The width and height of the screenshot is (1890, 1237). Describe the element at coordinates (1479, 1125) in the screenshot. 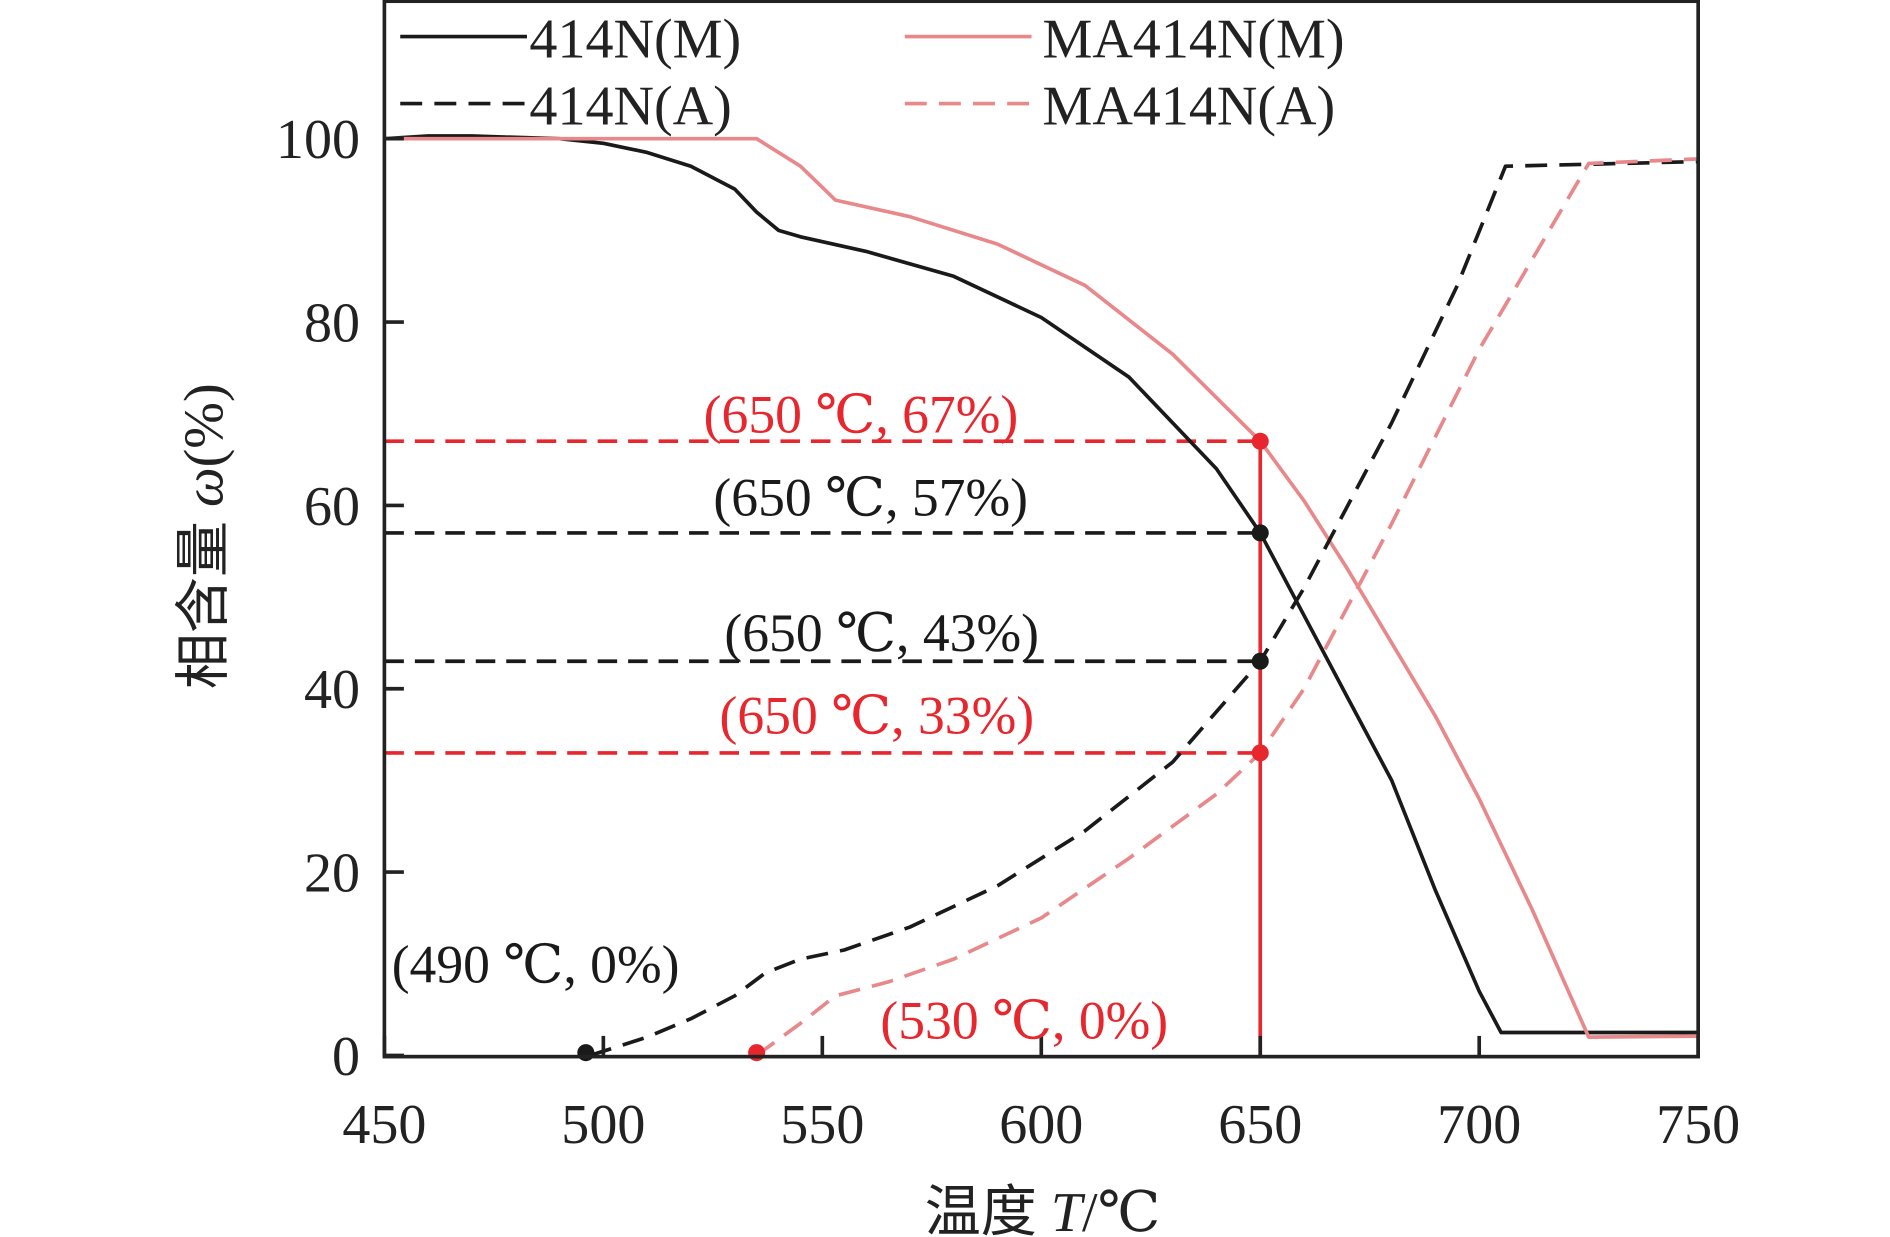

I see `x-tick-label: 700` at that location.